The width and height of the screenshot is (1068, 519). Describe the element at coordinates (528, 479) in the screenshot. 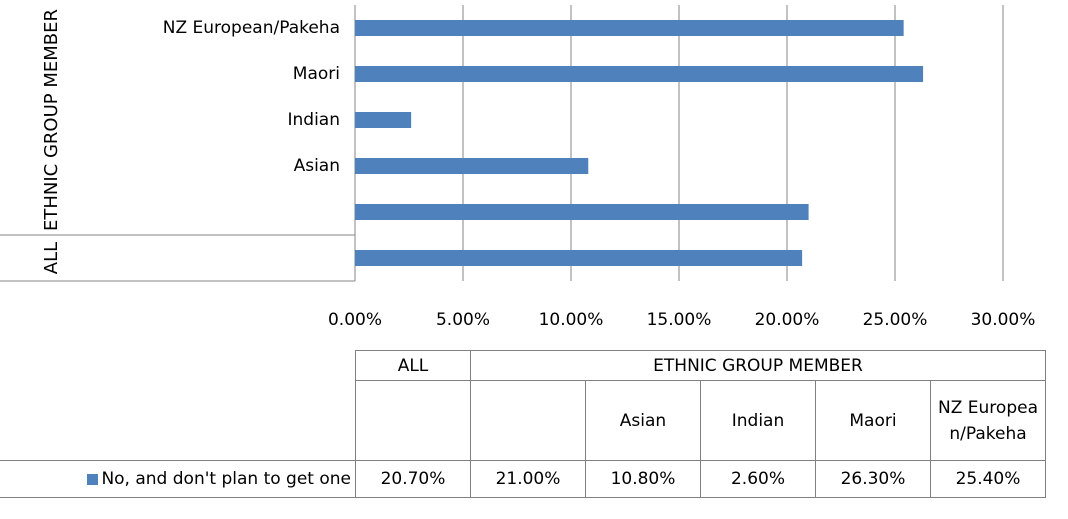

I see `table-value: 21.00%` at that location.